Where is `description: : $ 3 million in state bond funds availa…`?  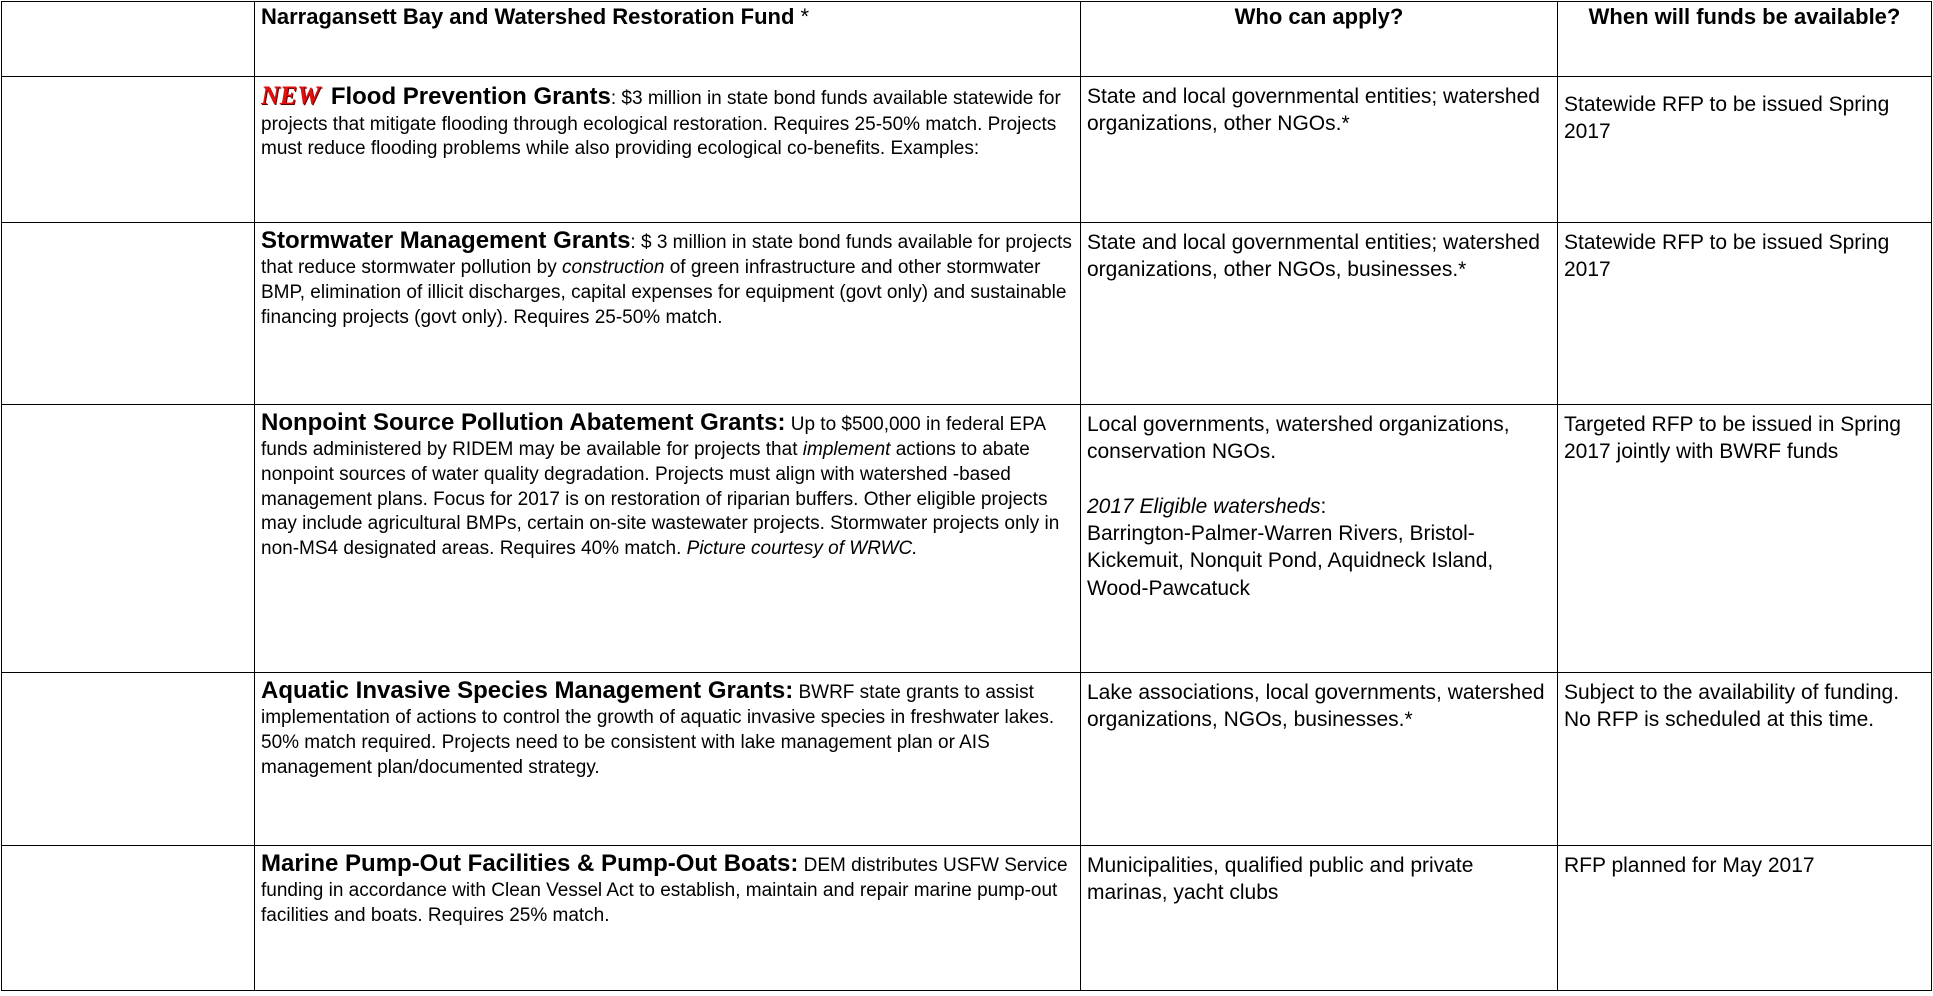
description: : $ 3 million in state bond funds availa… is located at coordinates (666, 255).